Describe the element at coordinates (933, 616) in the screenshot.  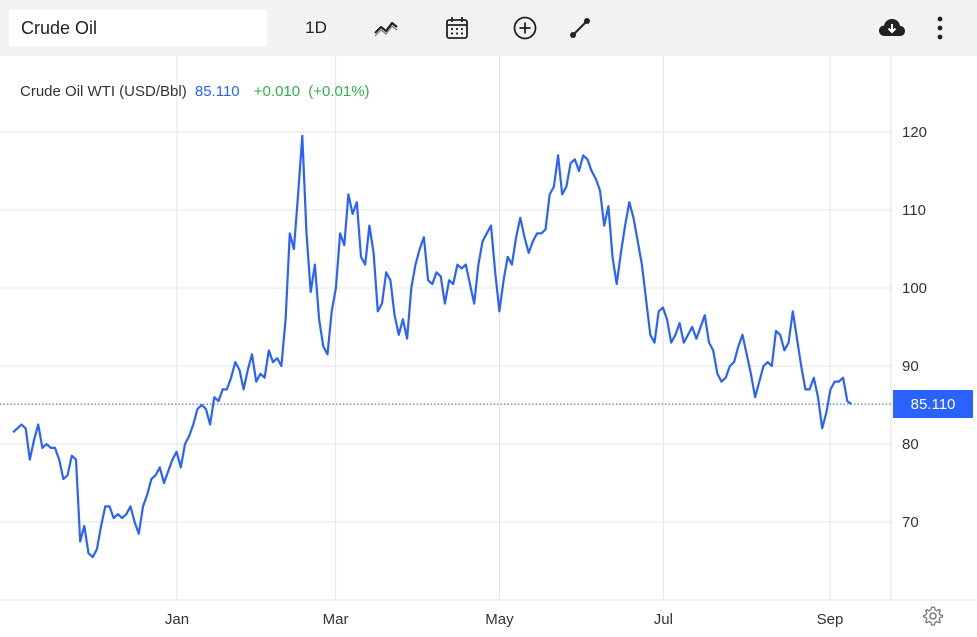
I see `settings-gear-icon` at that location.